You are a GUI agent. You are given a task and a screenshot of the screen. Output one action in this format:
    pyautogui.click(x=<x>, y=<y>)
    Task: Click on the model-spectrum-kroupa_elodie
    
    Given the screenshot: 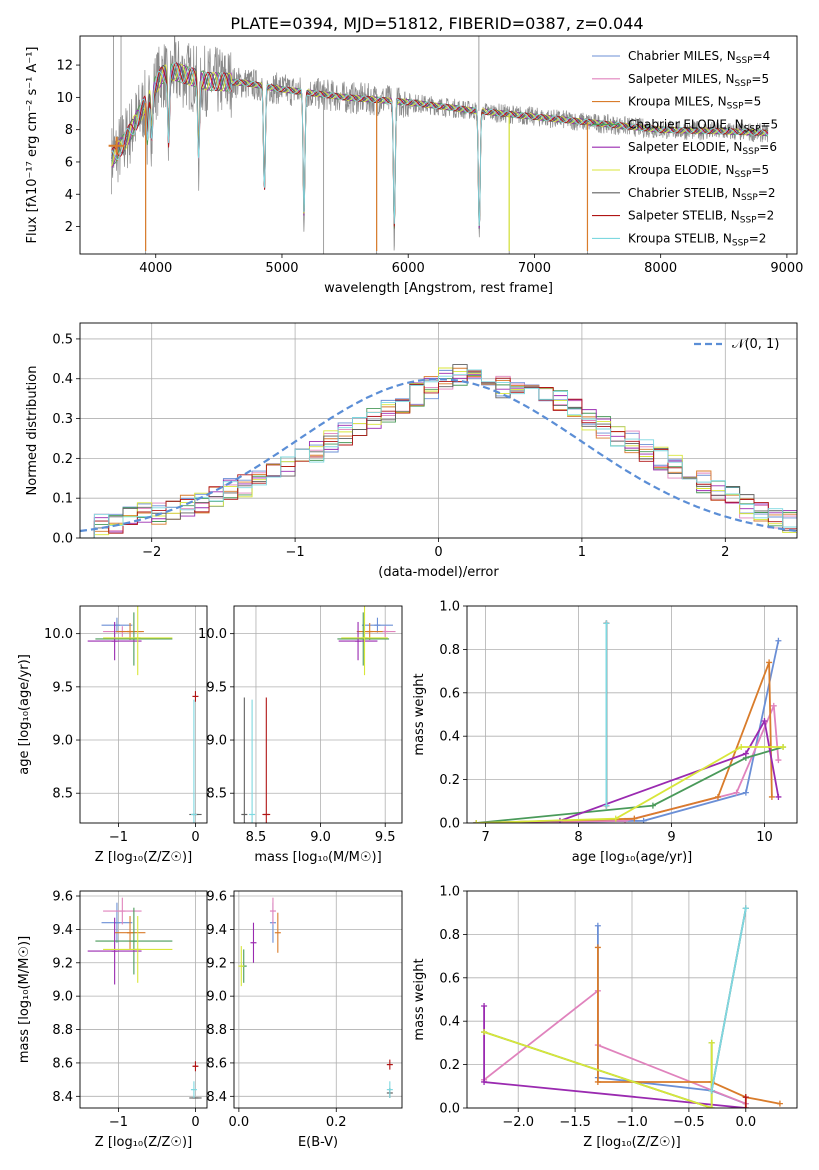 What is the action you would take?
    pyautogui.click(x=440, y=146)
    